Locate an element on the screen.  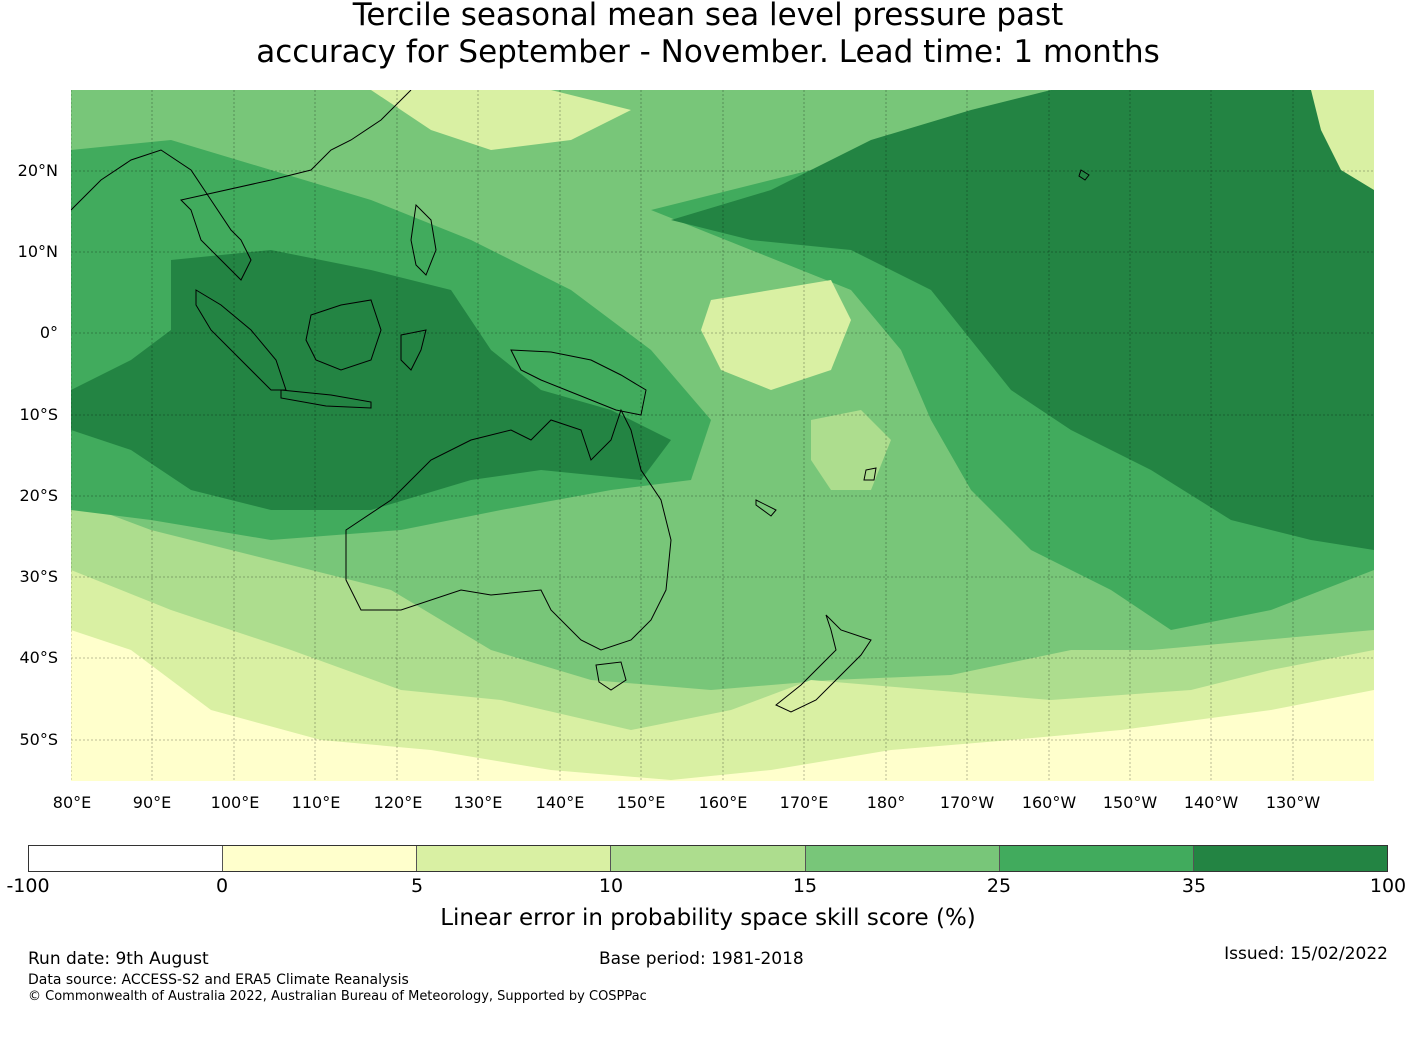
lon-label-170w: 170°W is located at coordinates (967, 802).